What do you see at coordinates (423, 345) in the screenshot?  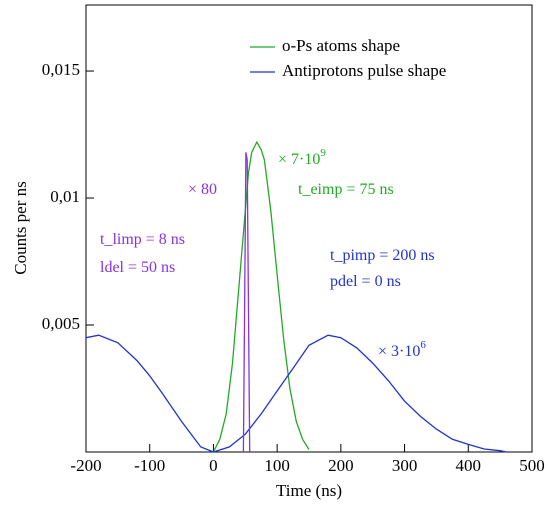 I see `annotation-superscript: 6` at bounding box center [423, 345].